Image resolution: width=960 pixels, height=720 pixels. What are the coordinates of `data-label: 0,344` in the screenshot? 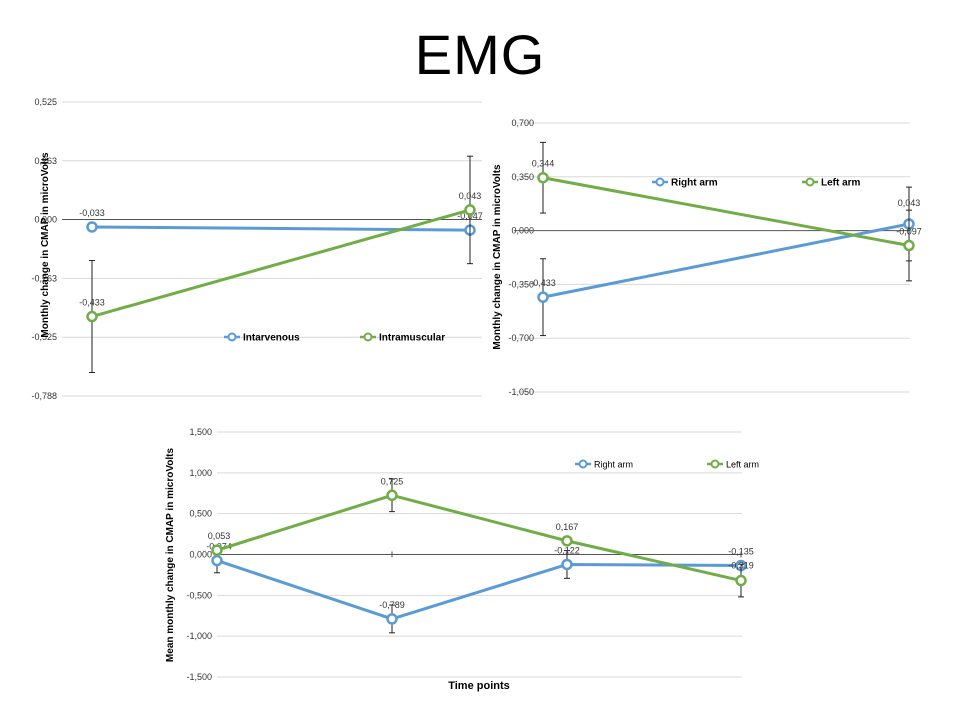 It's located at (543, 164).